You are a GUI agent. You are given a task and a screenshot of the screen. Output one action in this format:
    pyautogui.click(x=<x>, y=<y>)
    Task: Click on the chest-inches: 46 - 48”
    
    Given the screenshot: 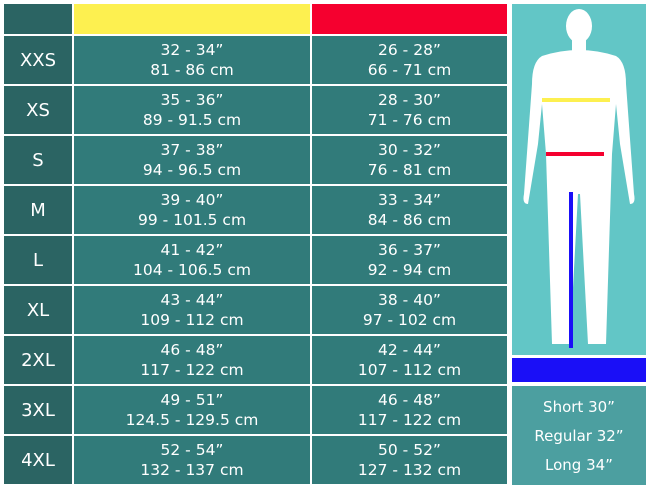 What is the action you would take?
    pyautogui.click(x=192, y=350)
    